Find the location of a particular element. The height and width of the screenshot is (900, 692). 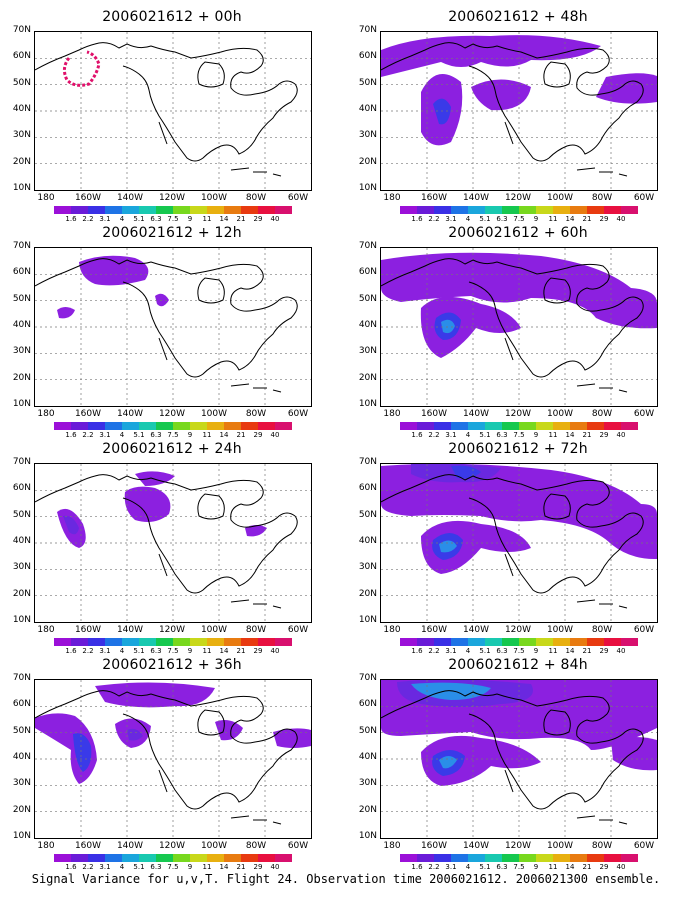

lat-tick-label: 60N is located at coordinates (21, 488).